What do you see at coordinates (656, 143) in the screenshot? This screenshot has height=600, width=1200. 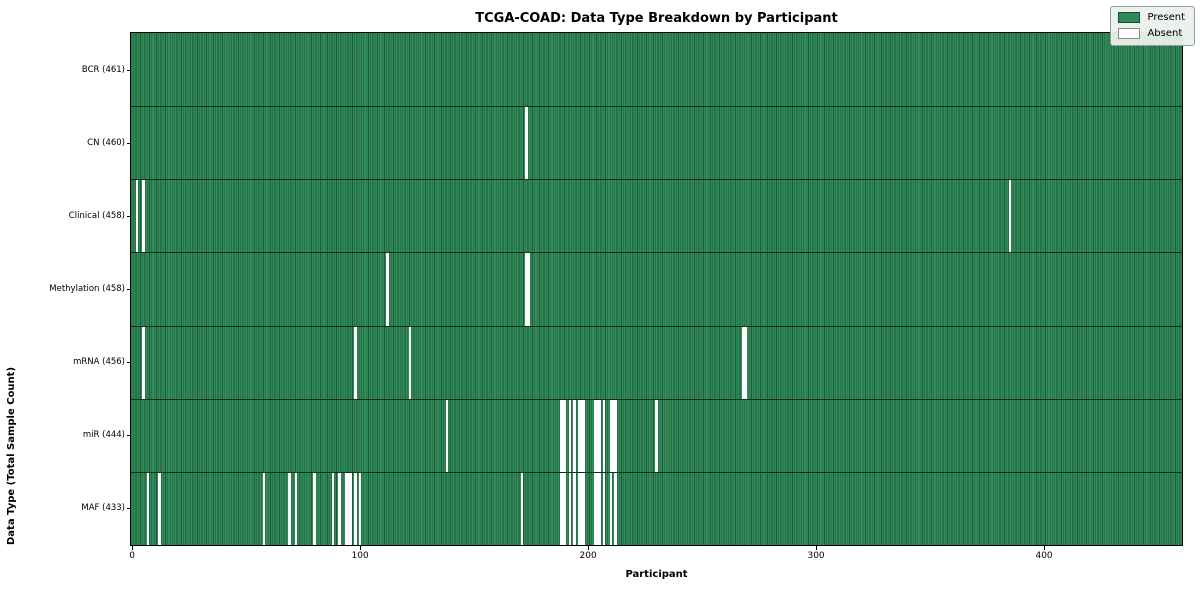 I see `heatmap-row-cn` at bounding box center [656, 143].